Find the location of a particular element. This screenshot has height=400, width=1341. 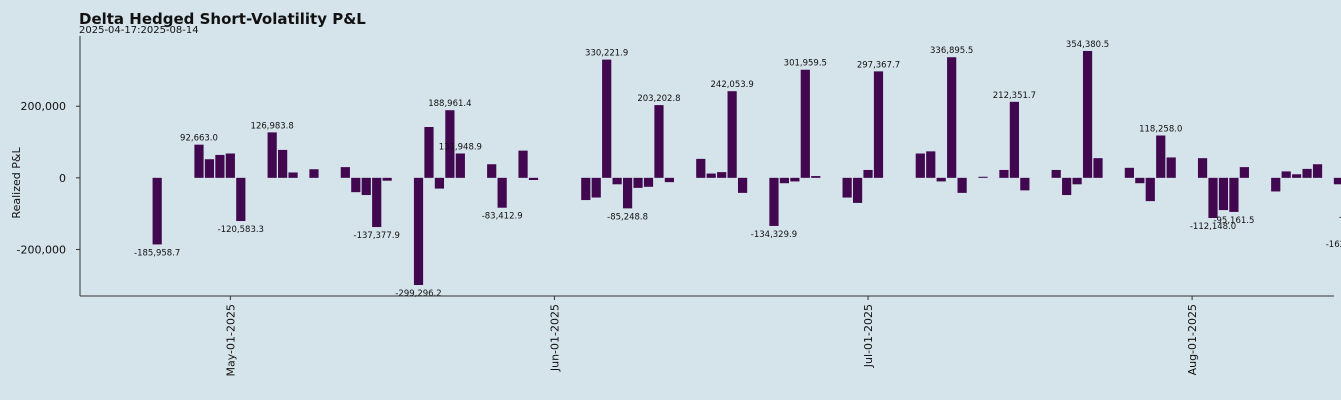

bar-data-label: 242,053.9 is located at coordinates (732, 85).